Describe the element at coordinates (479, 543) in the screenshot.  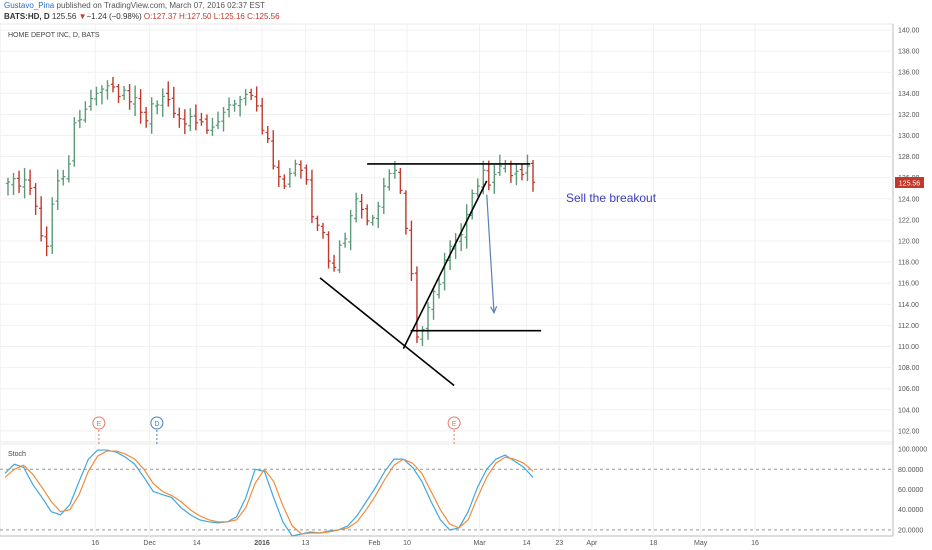
I see `time-tick-label: Mar` at that location.